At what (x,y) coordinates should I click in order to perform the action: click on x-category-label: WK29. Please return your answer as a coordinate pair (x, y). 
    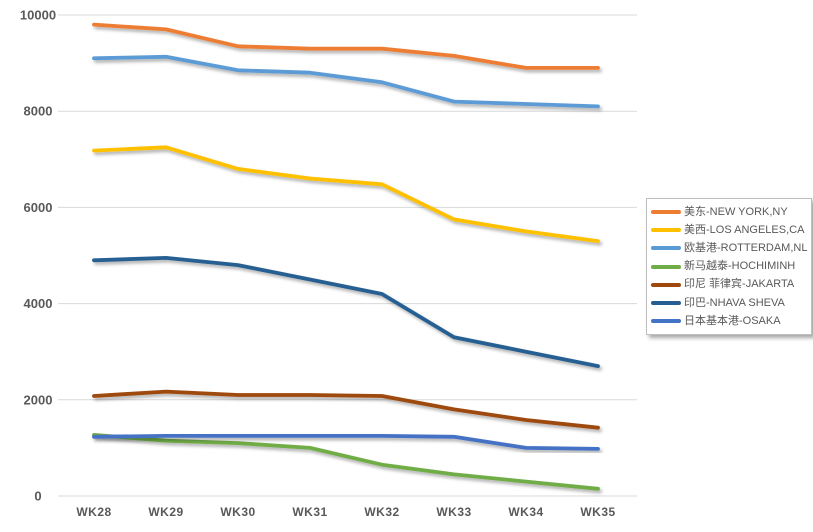
    Looking at the image, I should click on (165, 512).